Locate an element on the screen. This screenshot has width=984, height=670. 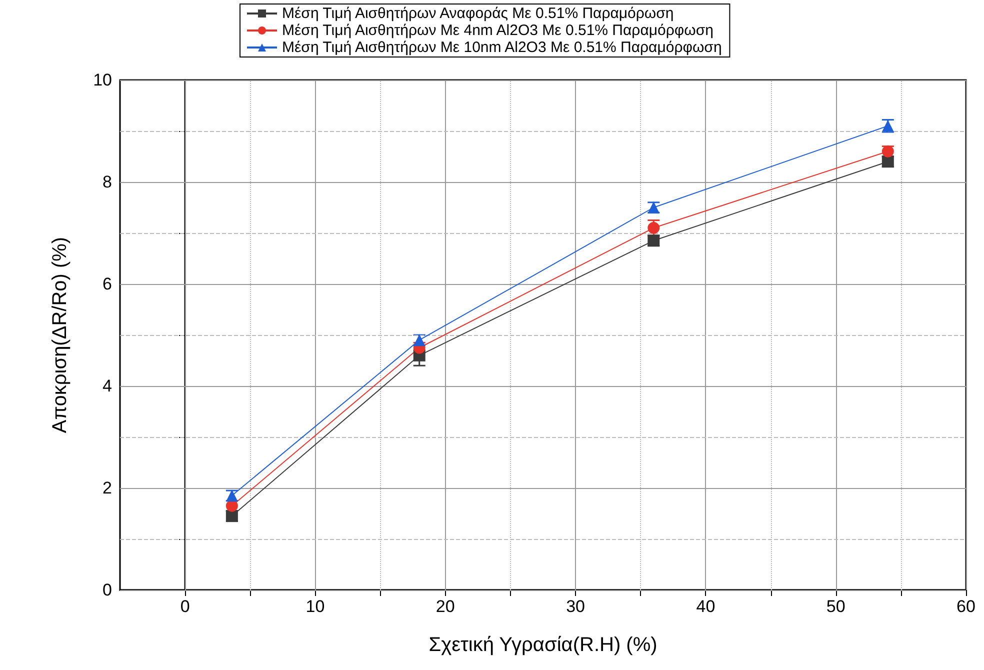
y-tick-label: 10 is located at coordinates (102, 80).